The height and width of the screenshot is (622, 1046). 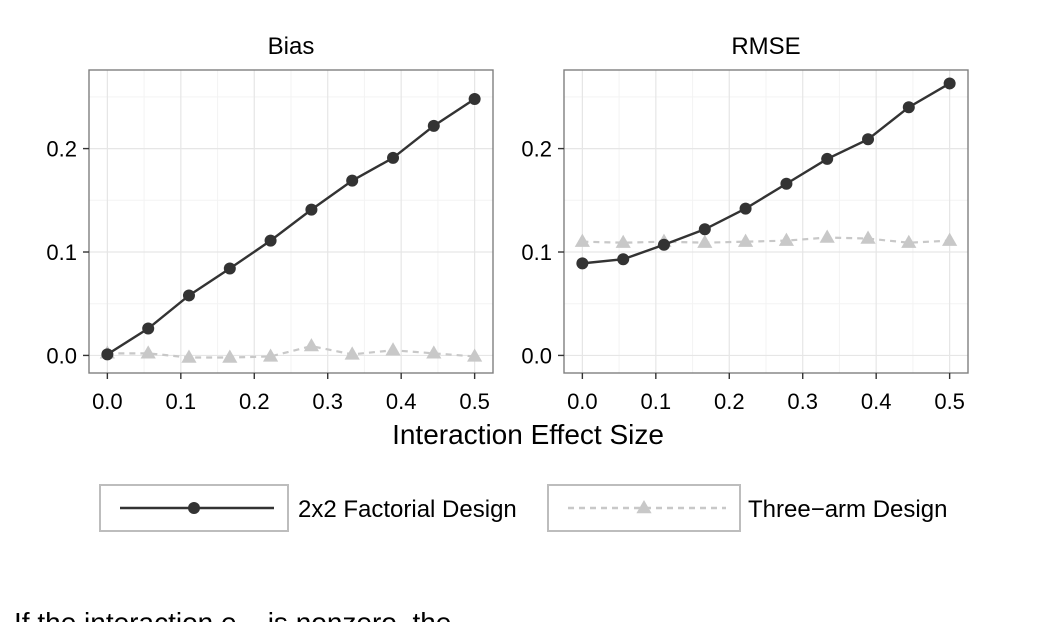 I want to click on legend-label: Three−arm Design, so click(x=847, y=509).